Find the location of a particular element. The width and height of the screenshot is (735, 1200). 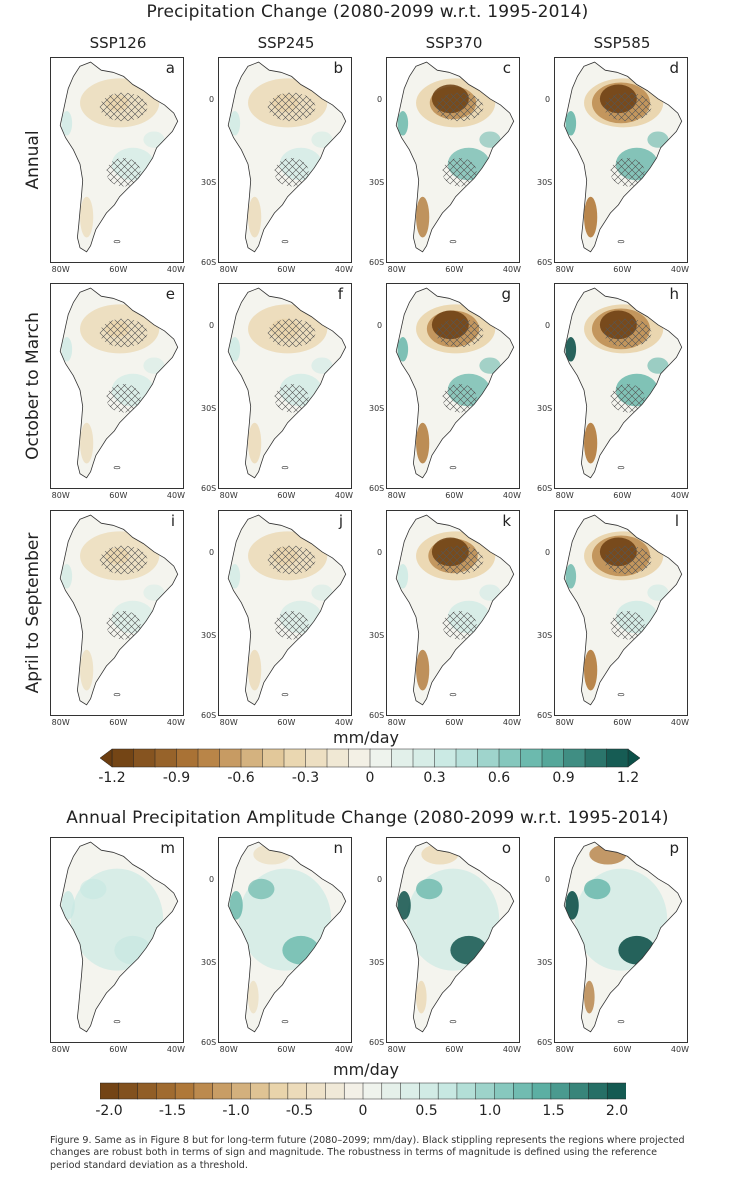

map-panel-c: c 0 30S 60S 80W 60W 40W is located at coordinates (445, 165).